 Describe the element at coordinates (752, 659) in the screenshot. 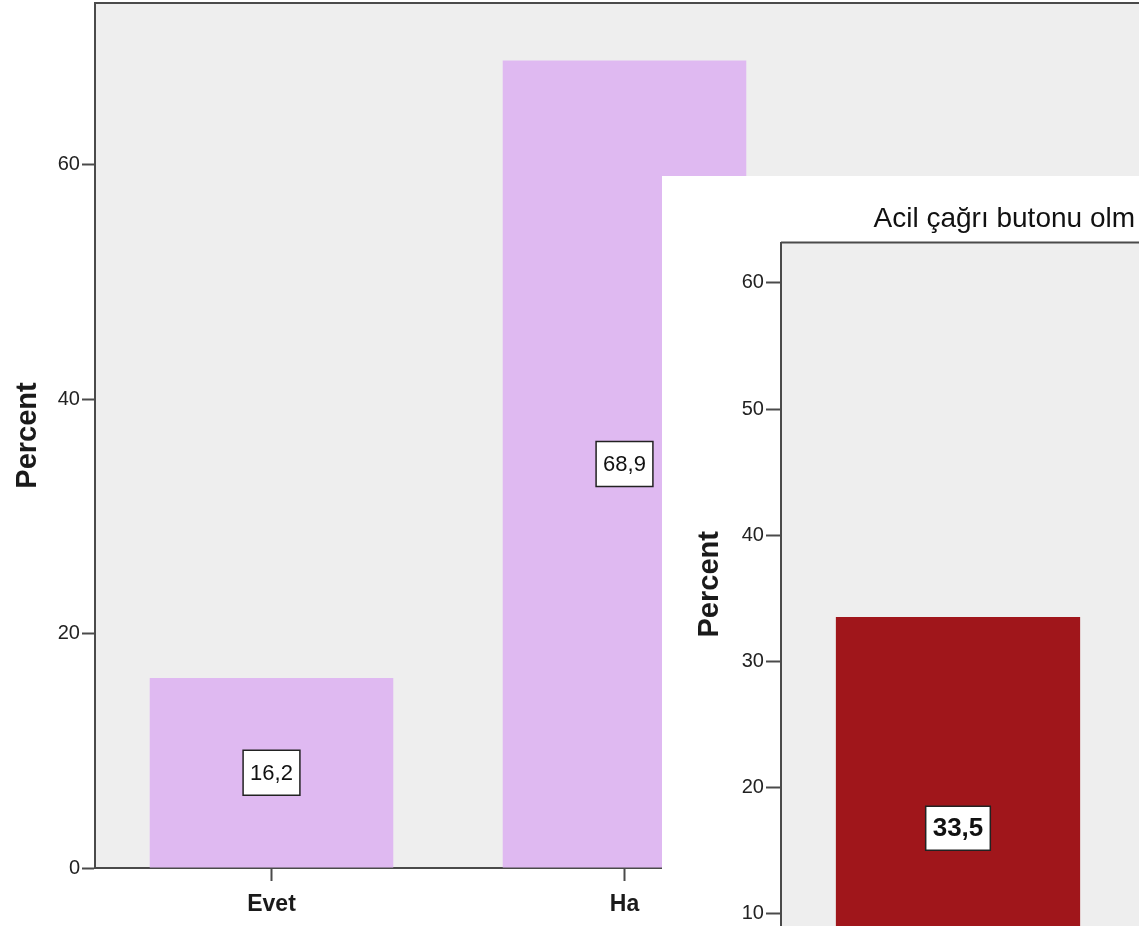

I see `y-tick-label: 30` at that location.